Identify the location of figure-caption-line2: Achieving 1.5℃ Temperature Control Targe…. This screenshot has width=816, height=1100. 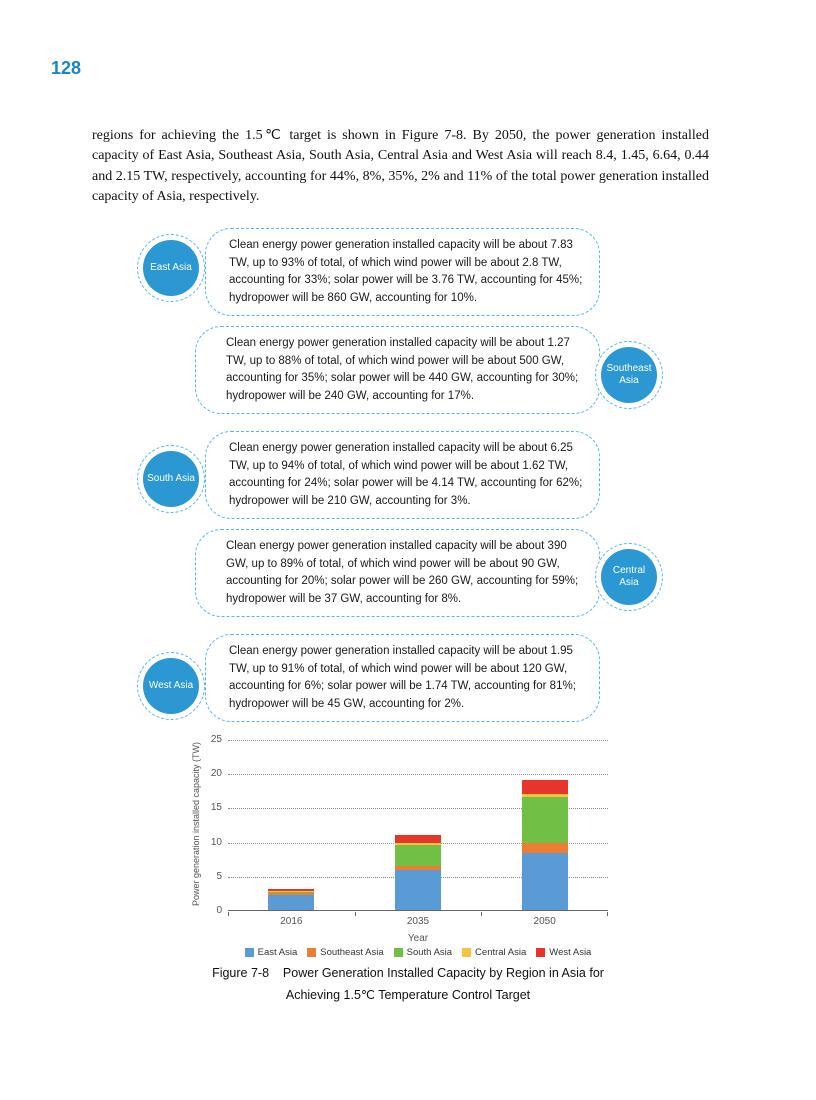
(408, 995).